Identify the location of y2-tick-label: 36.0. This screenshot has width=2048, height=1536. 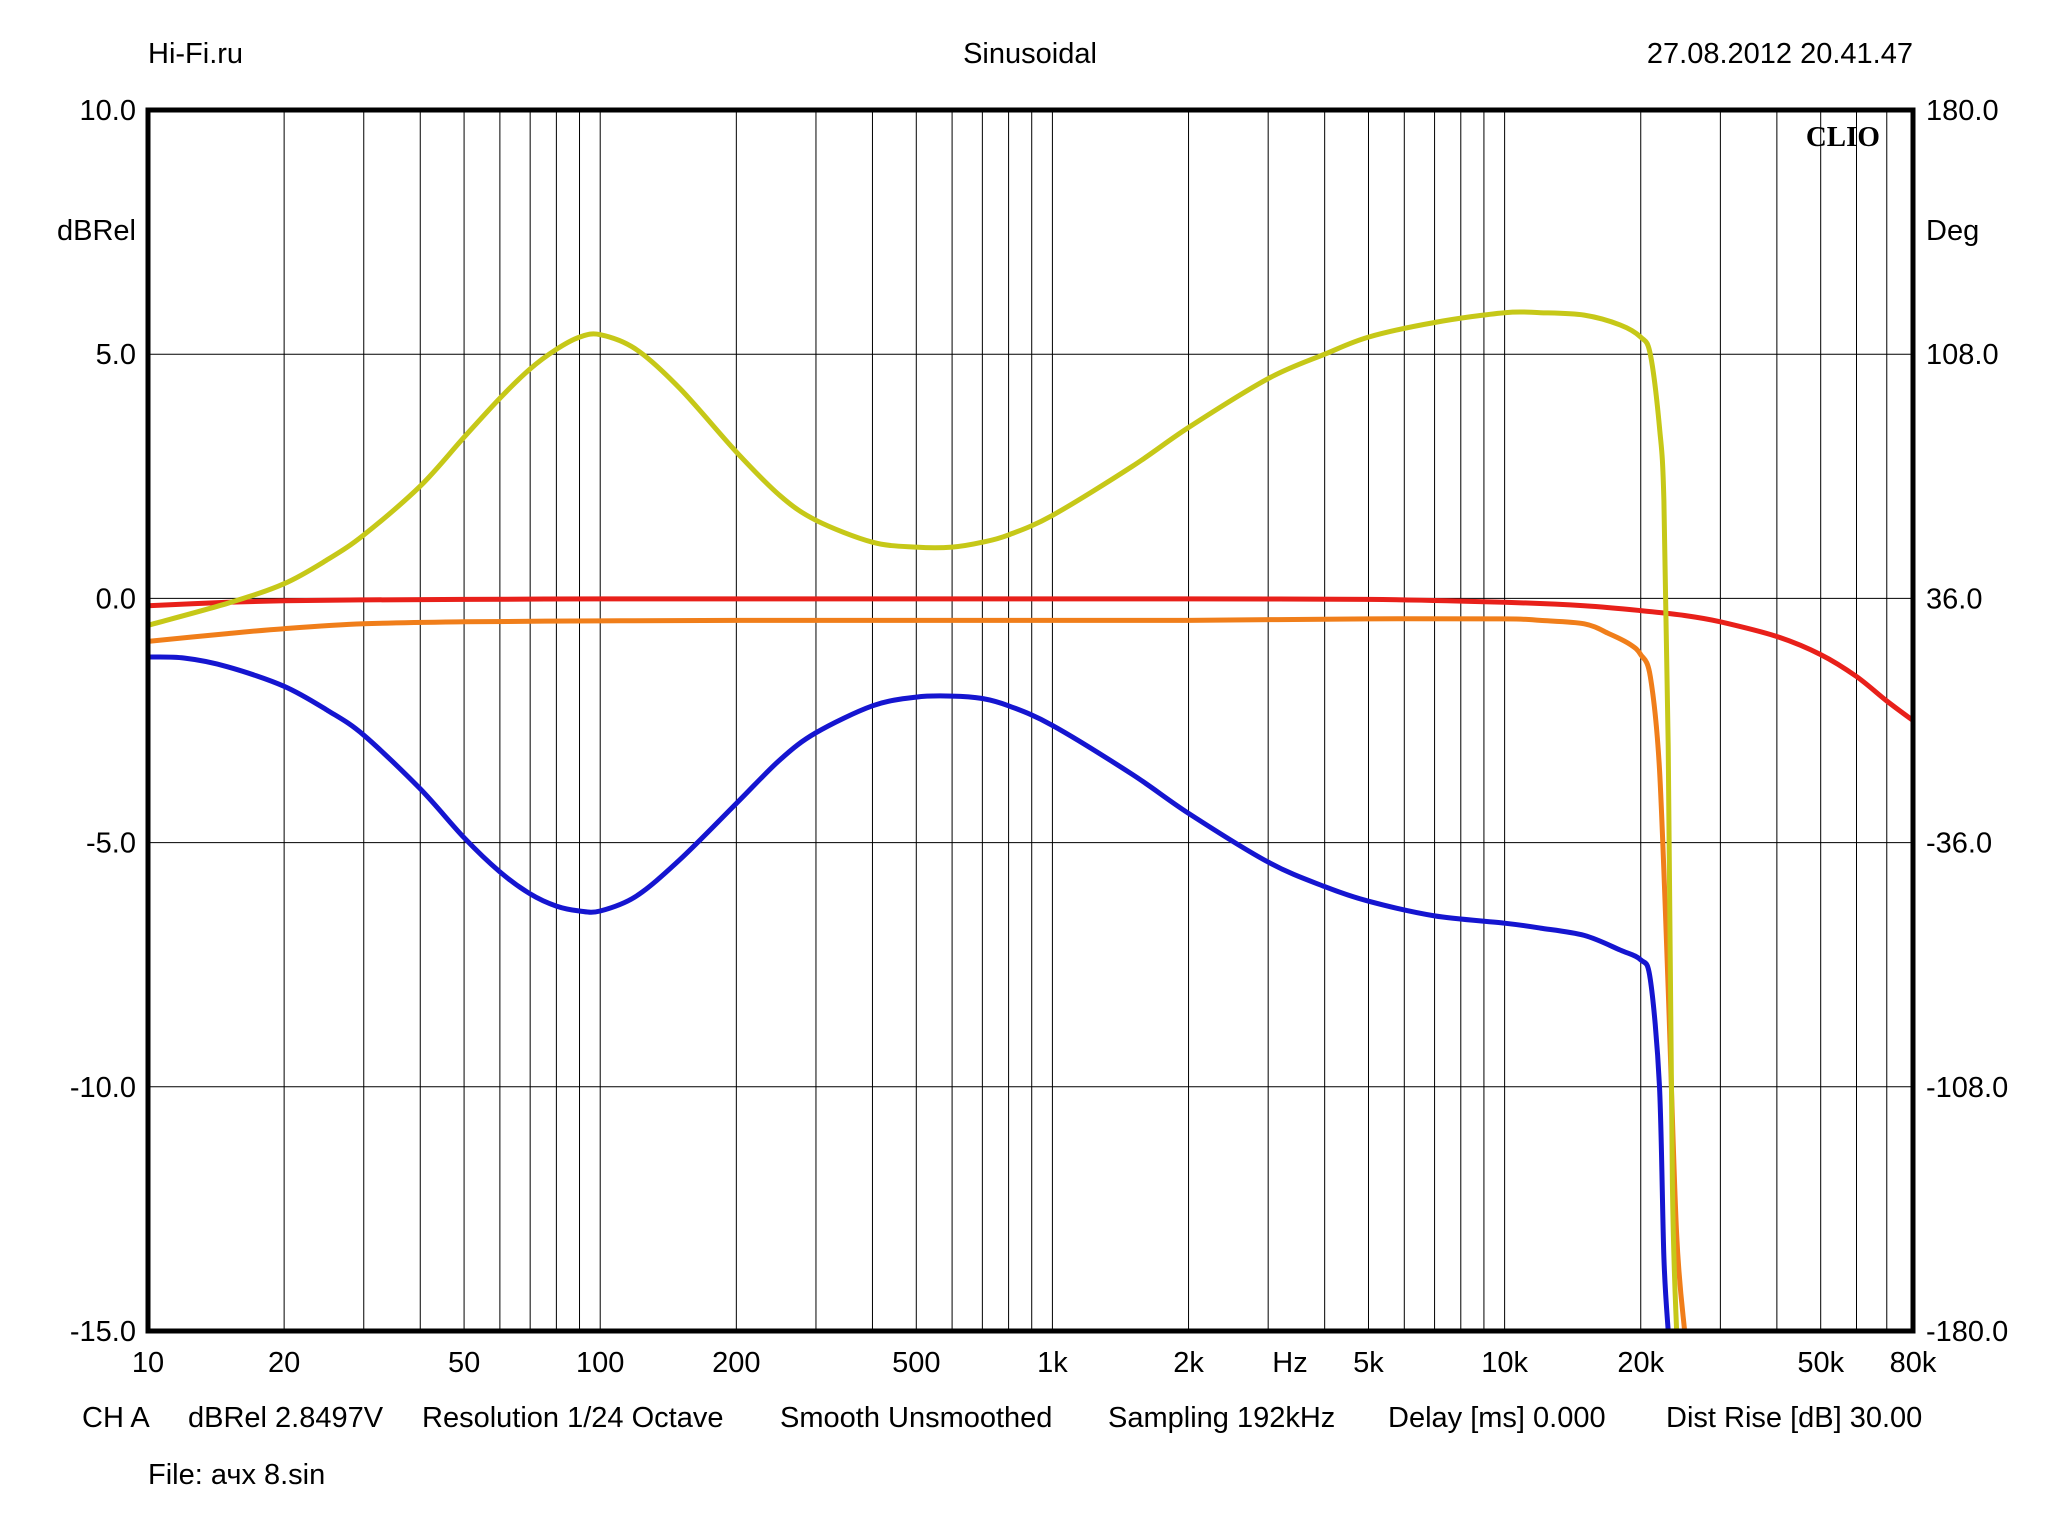
(1954, 599).